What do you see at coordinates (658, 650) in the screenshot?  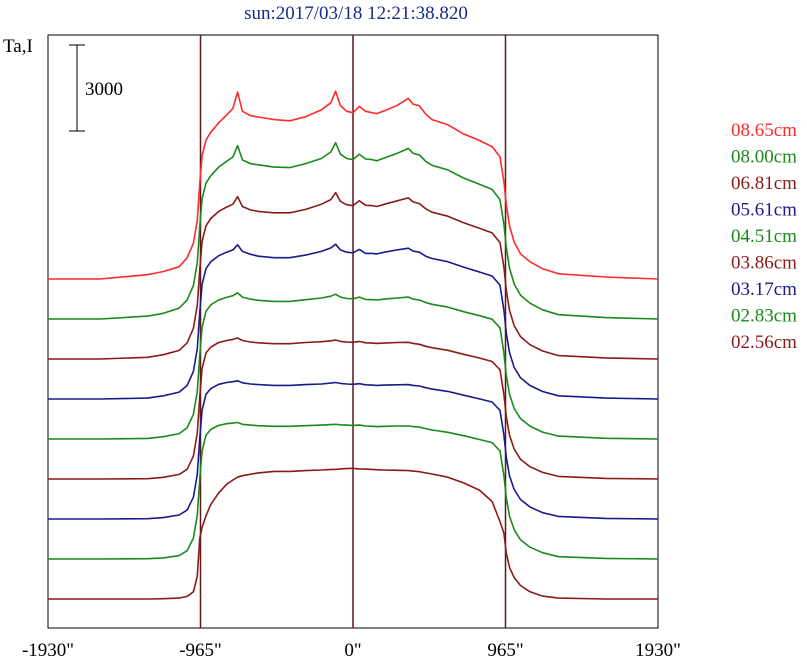 I see `x-tick-label: 1930"` at bounding box center [658, 650].